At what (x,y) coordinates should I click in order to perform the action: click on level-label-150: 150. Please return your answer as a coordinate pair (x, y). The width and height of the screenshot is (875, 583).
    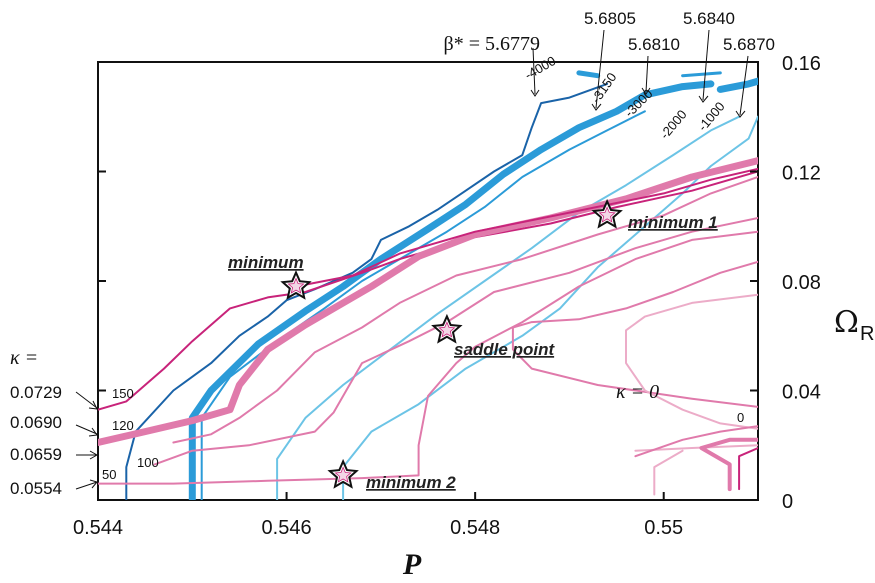
    Looking at the image, I should click on (123, 393).